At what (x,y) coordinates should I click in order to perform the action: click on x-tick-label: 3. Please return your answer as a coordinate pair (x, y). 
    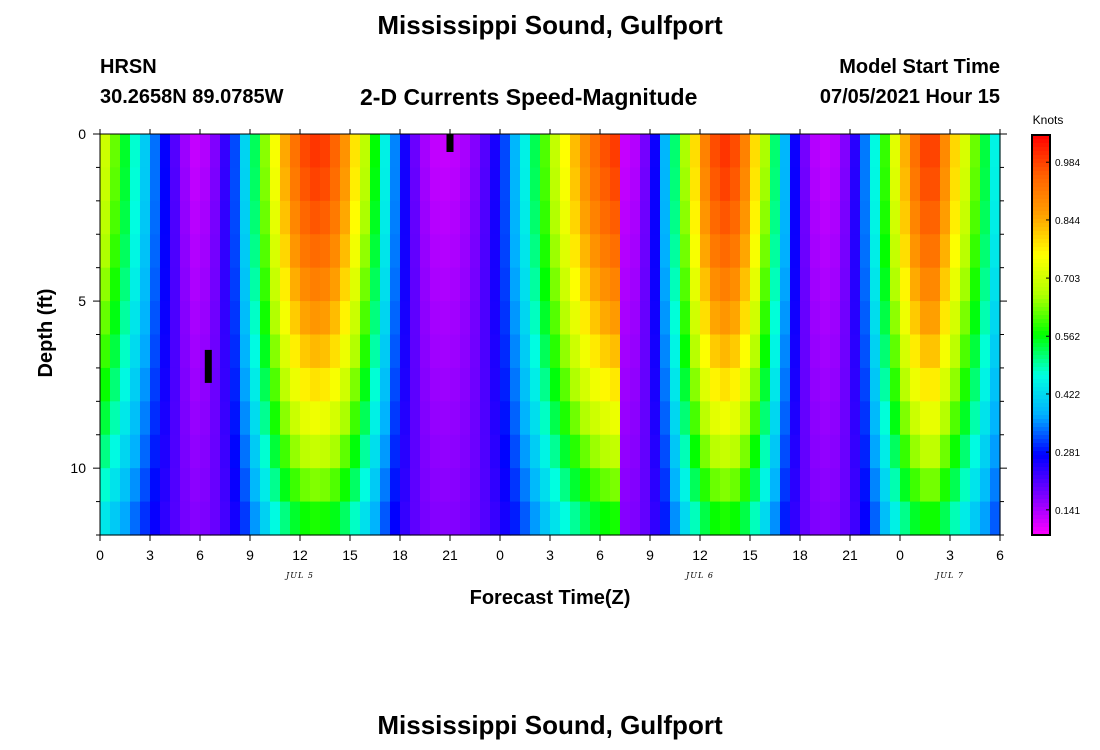
    Looking at the image, I should click on (550, 555).